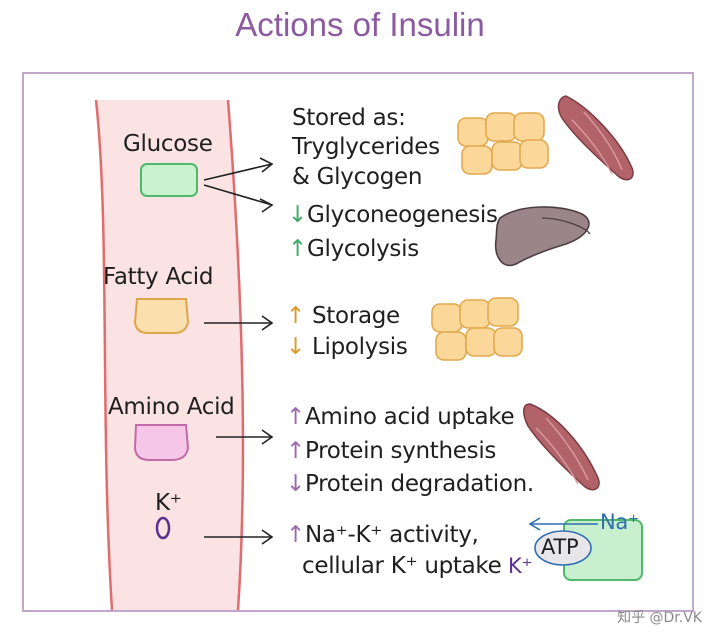 This screenshot has width=720, height=637. I want to click on stored-as-text: Stored as:, so click(349, 118).